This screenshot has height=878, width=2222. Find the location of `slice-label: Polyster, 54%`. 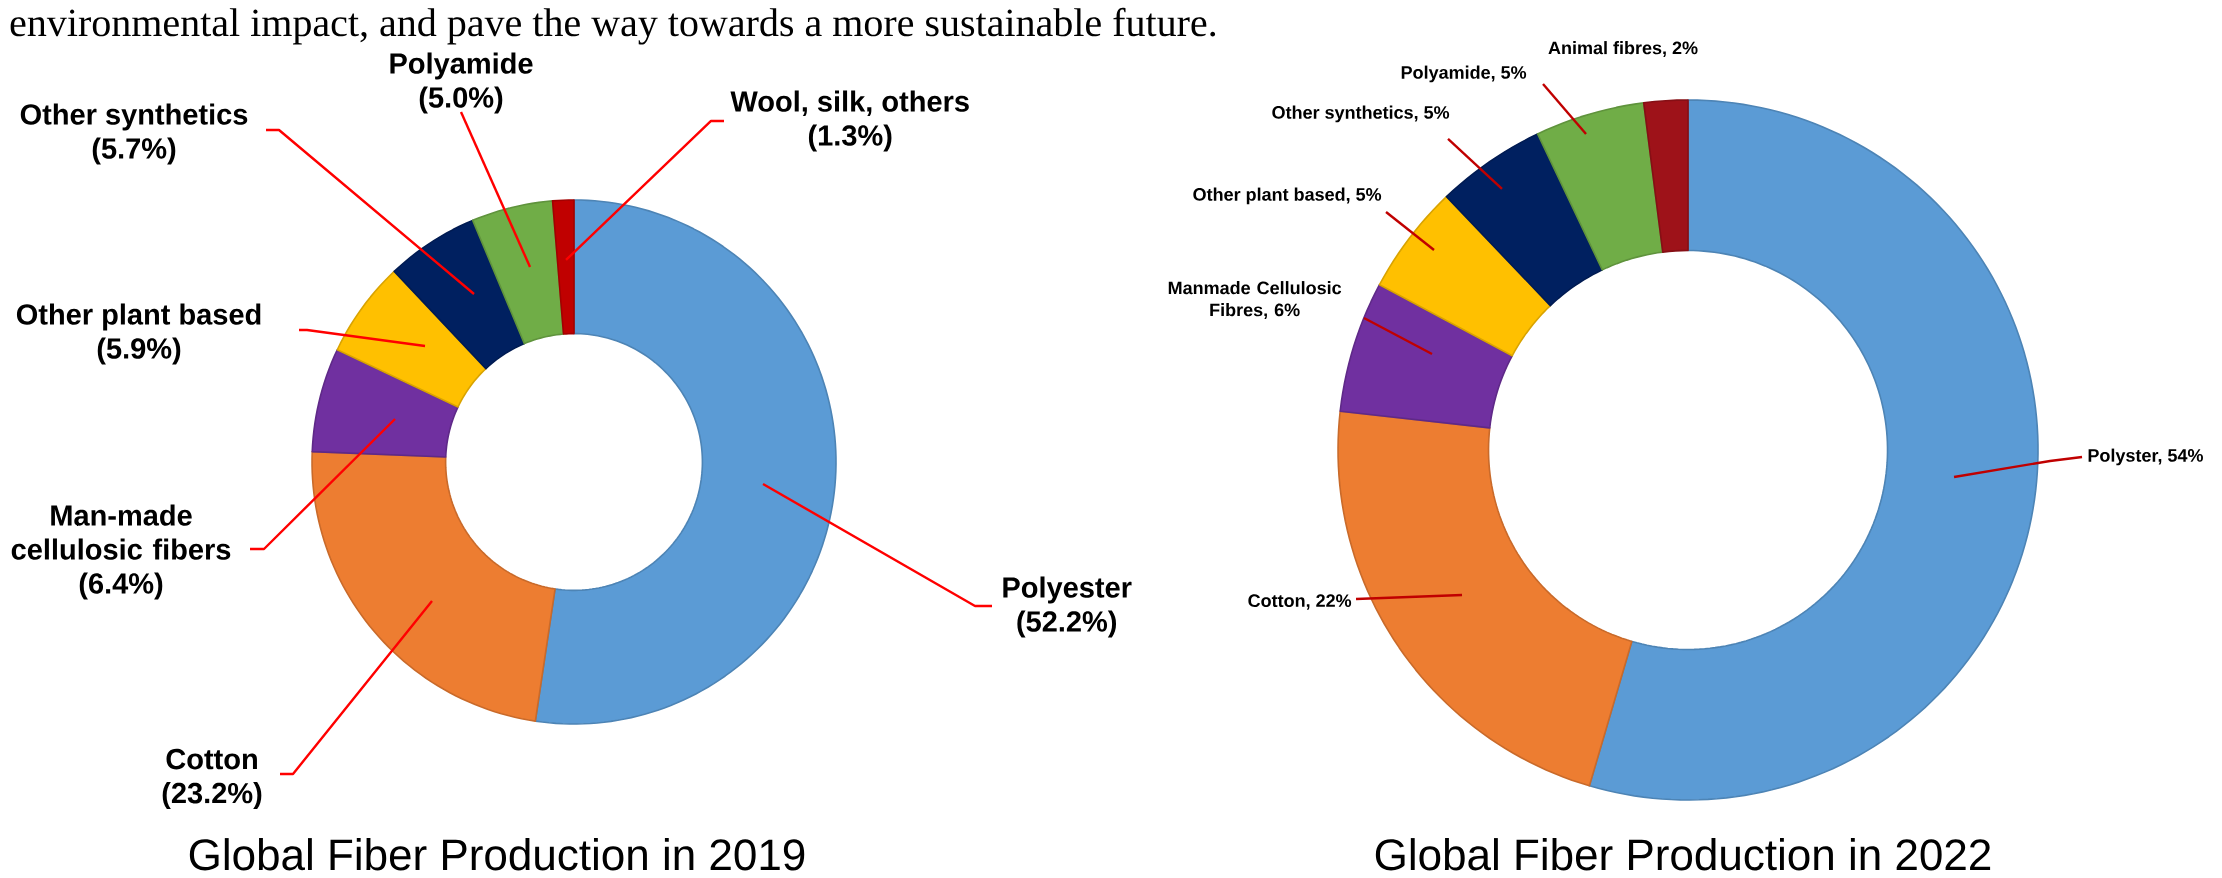

slice-label: Polyster, 54% is located at coordinates (2145, 457).